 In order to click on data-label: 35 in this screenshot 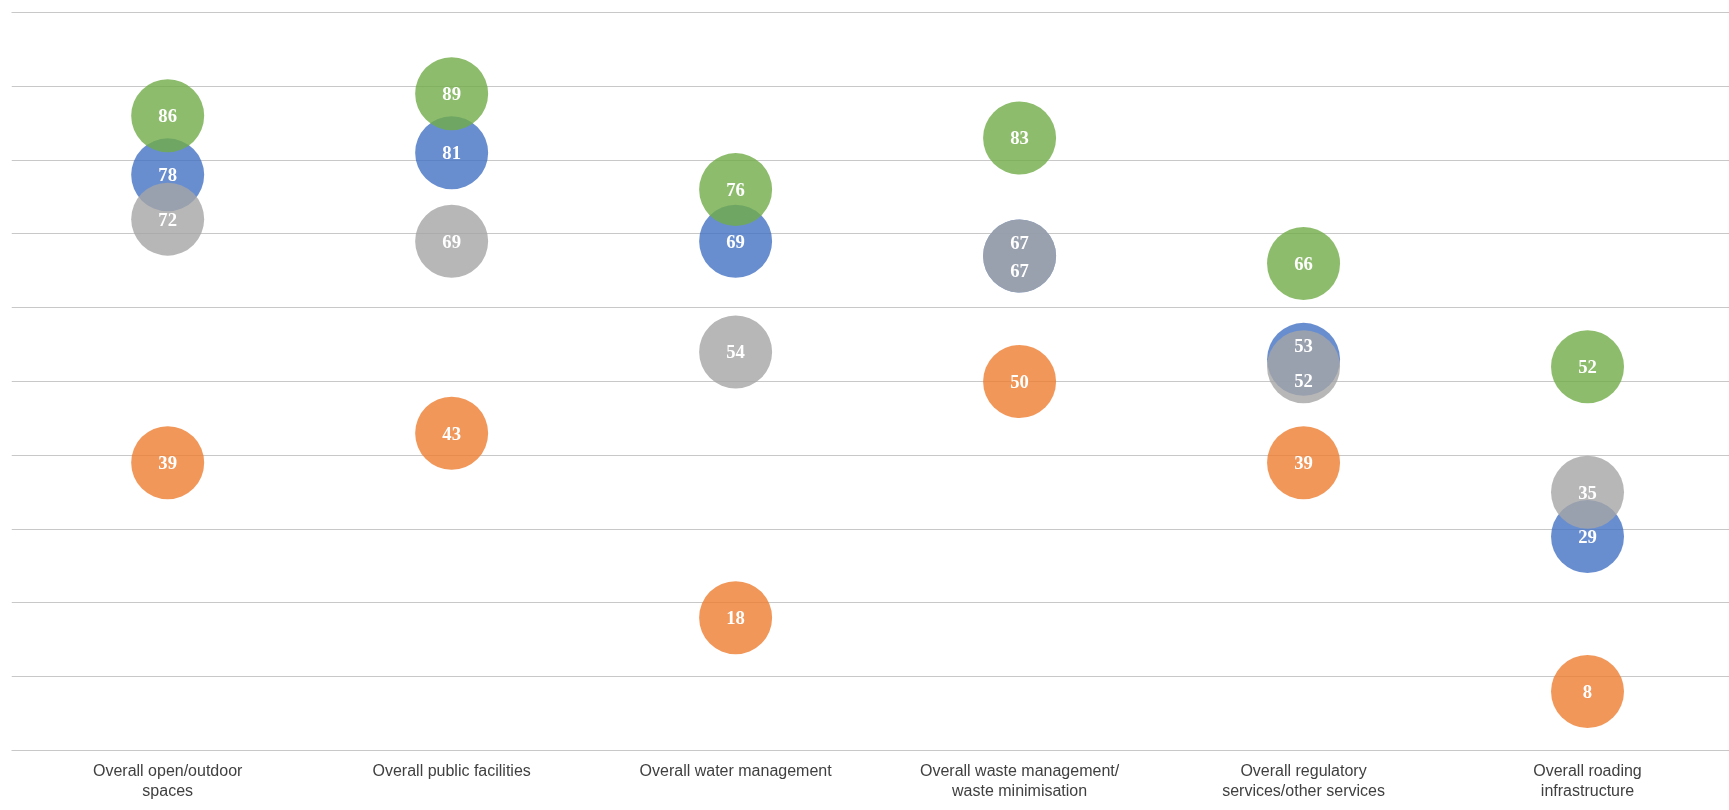, I will do `click(1587, 492)`.